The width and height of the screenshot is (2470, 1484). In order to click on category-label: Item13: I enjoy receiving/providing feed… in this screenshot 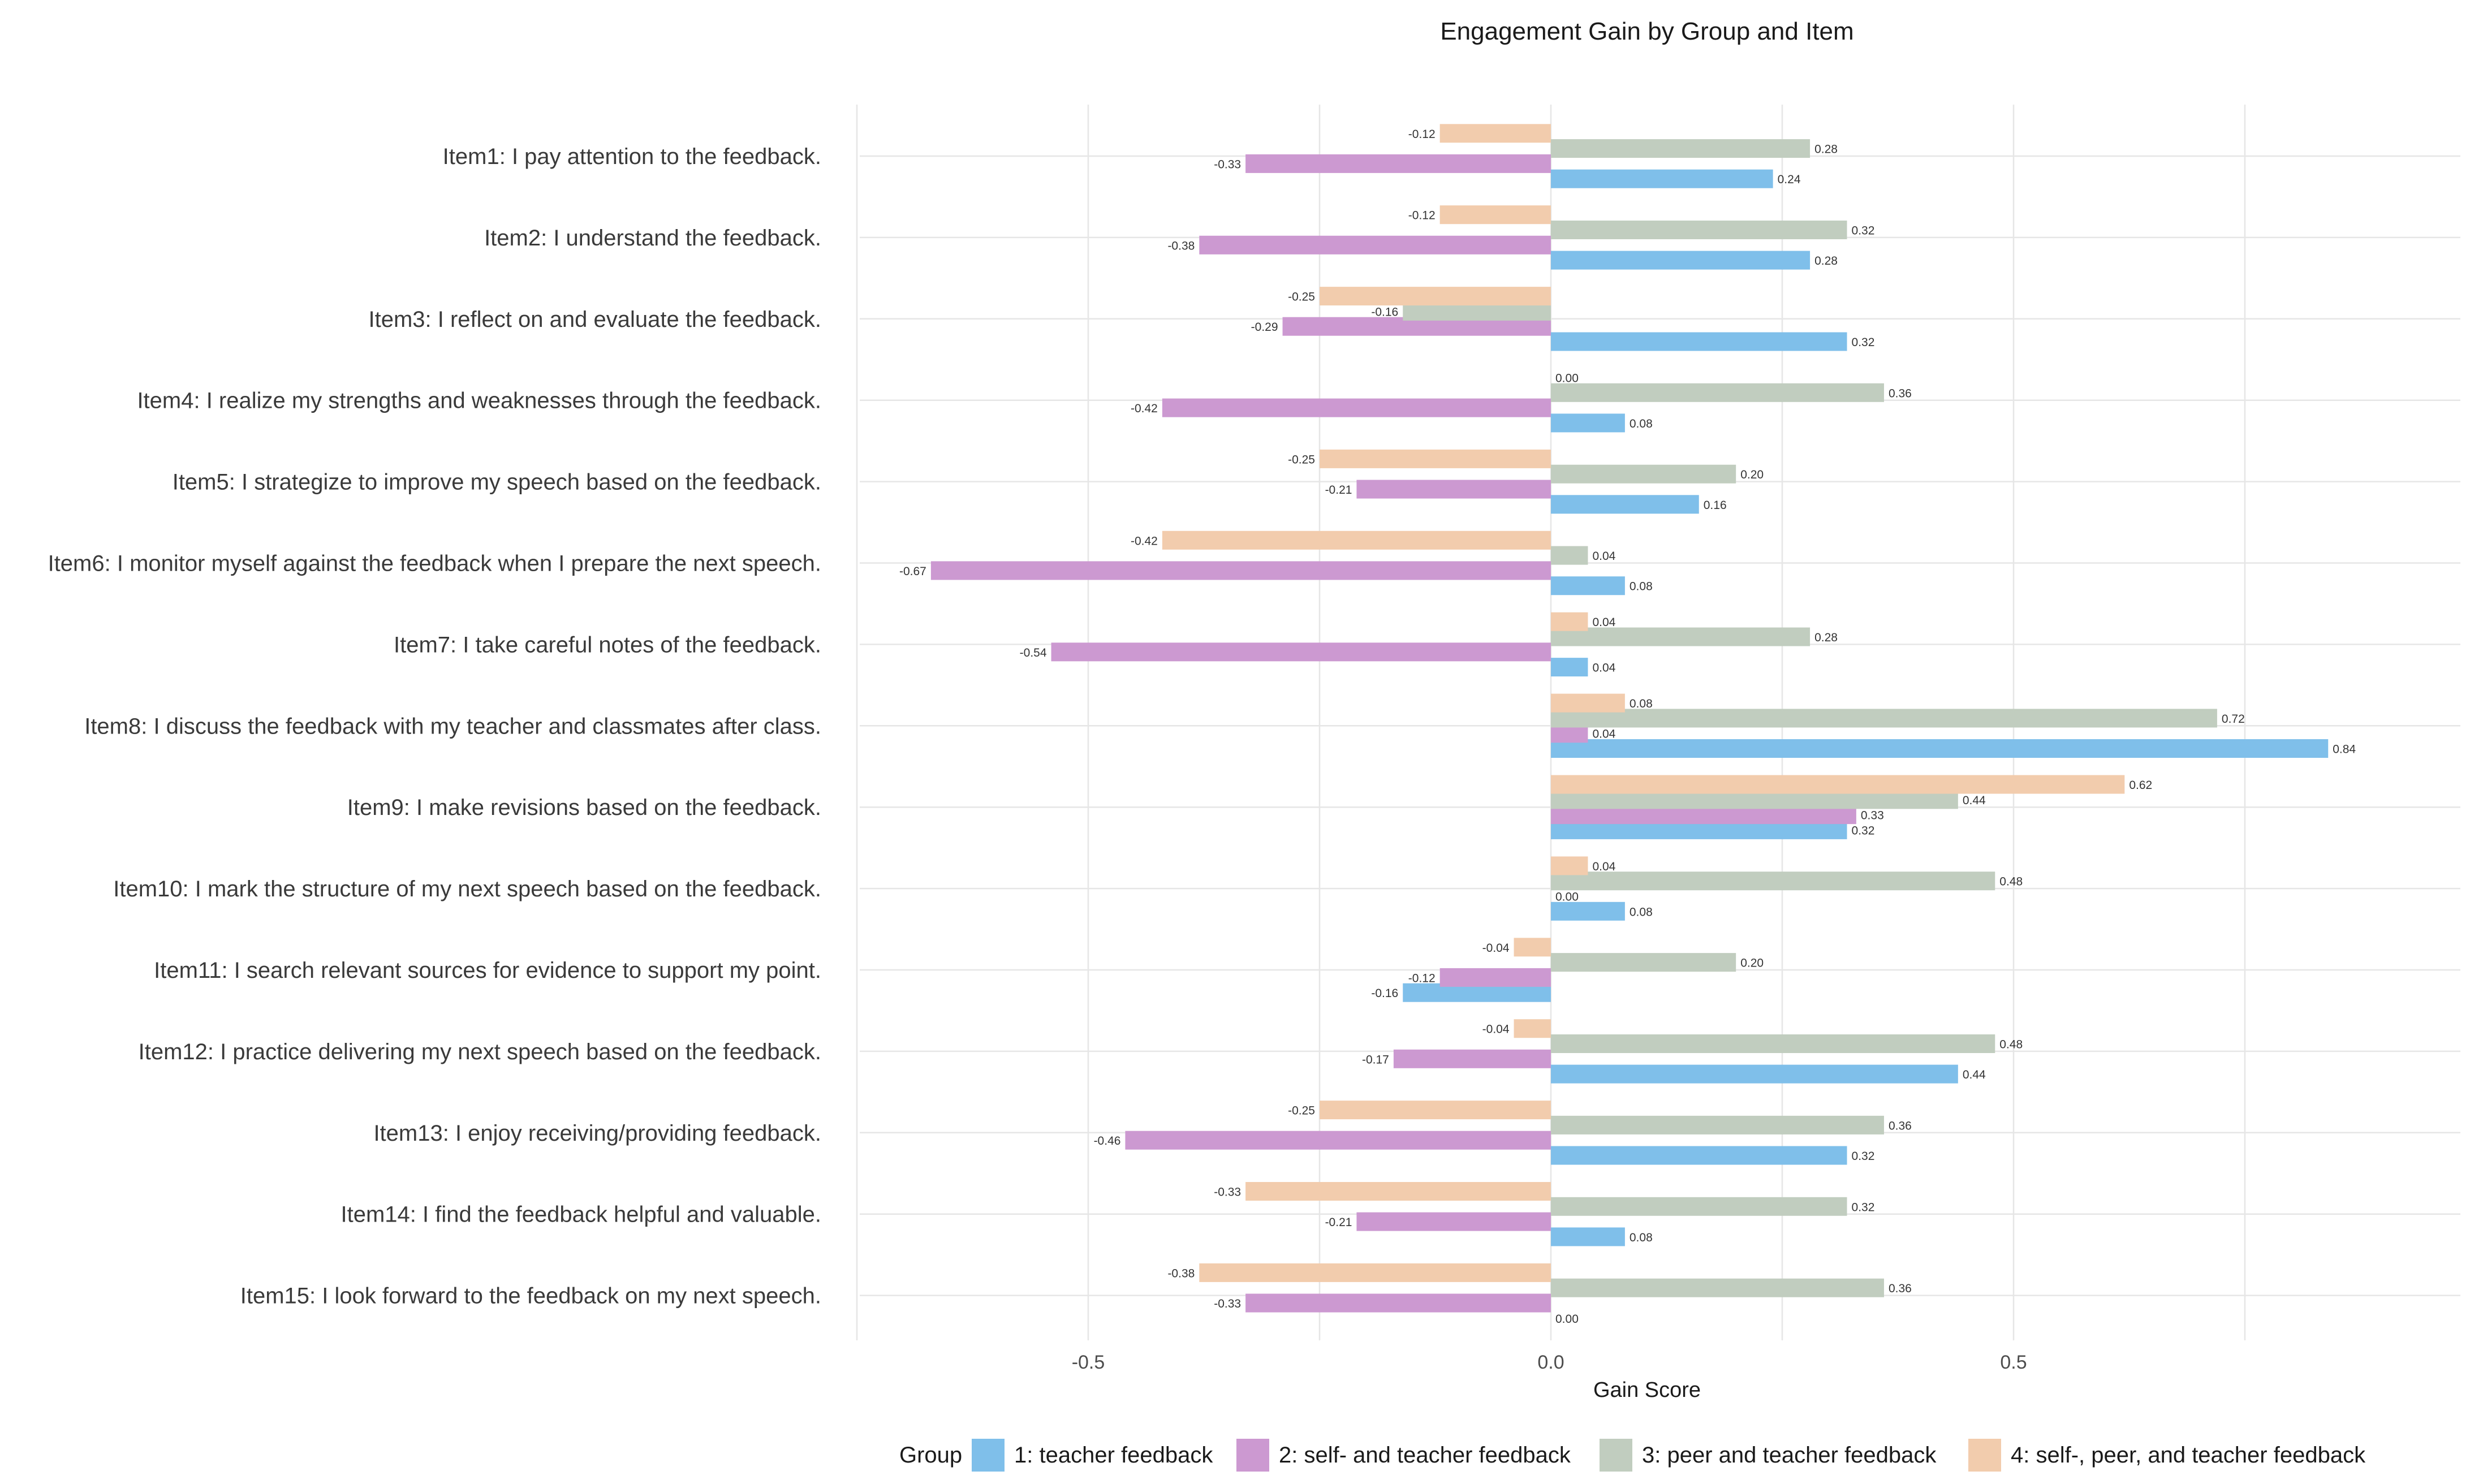, I will do `click(597, 1133)`.